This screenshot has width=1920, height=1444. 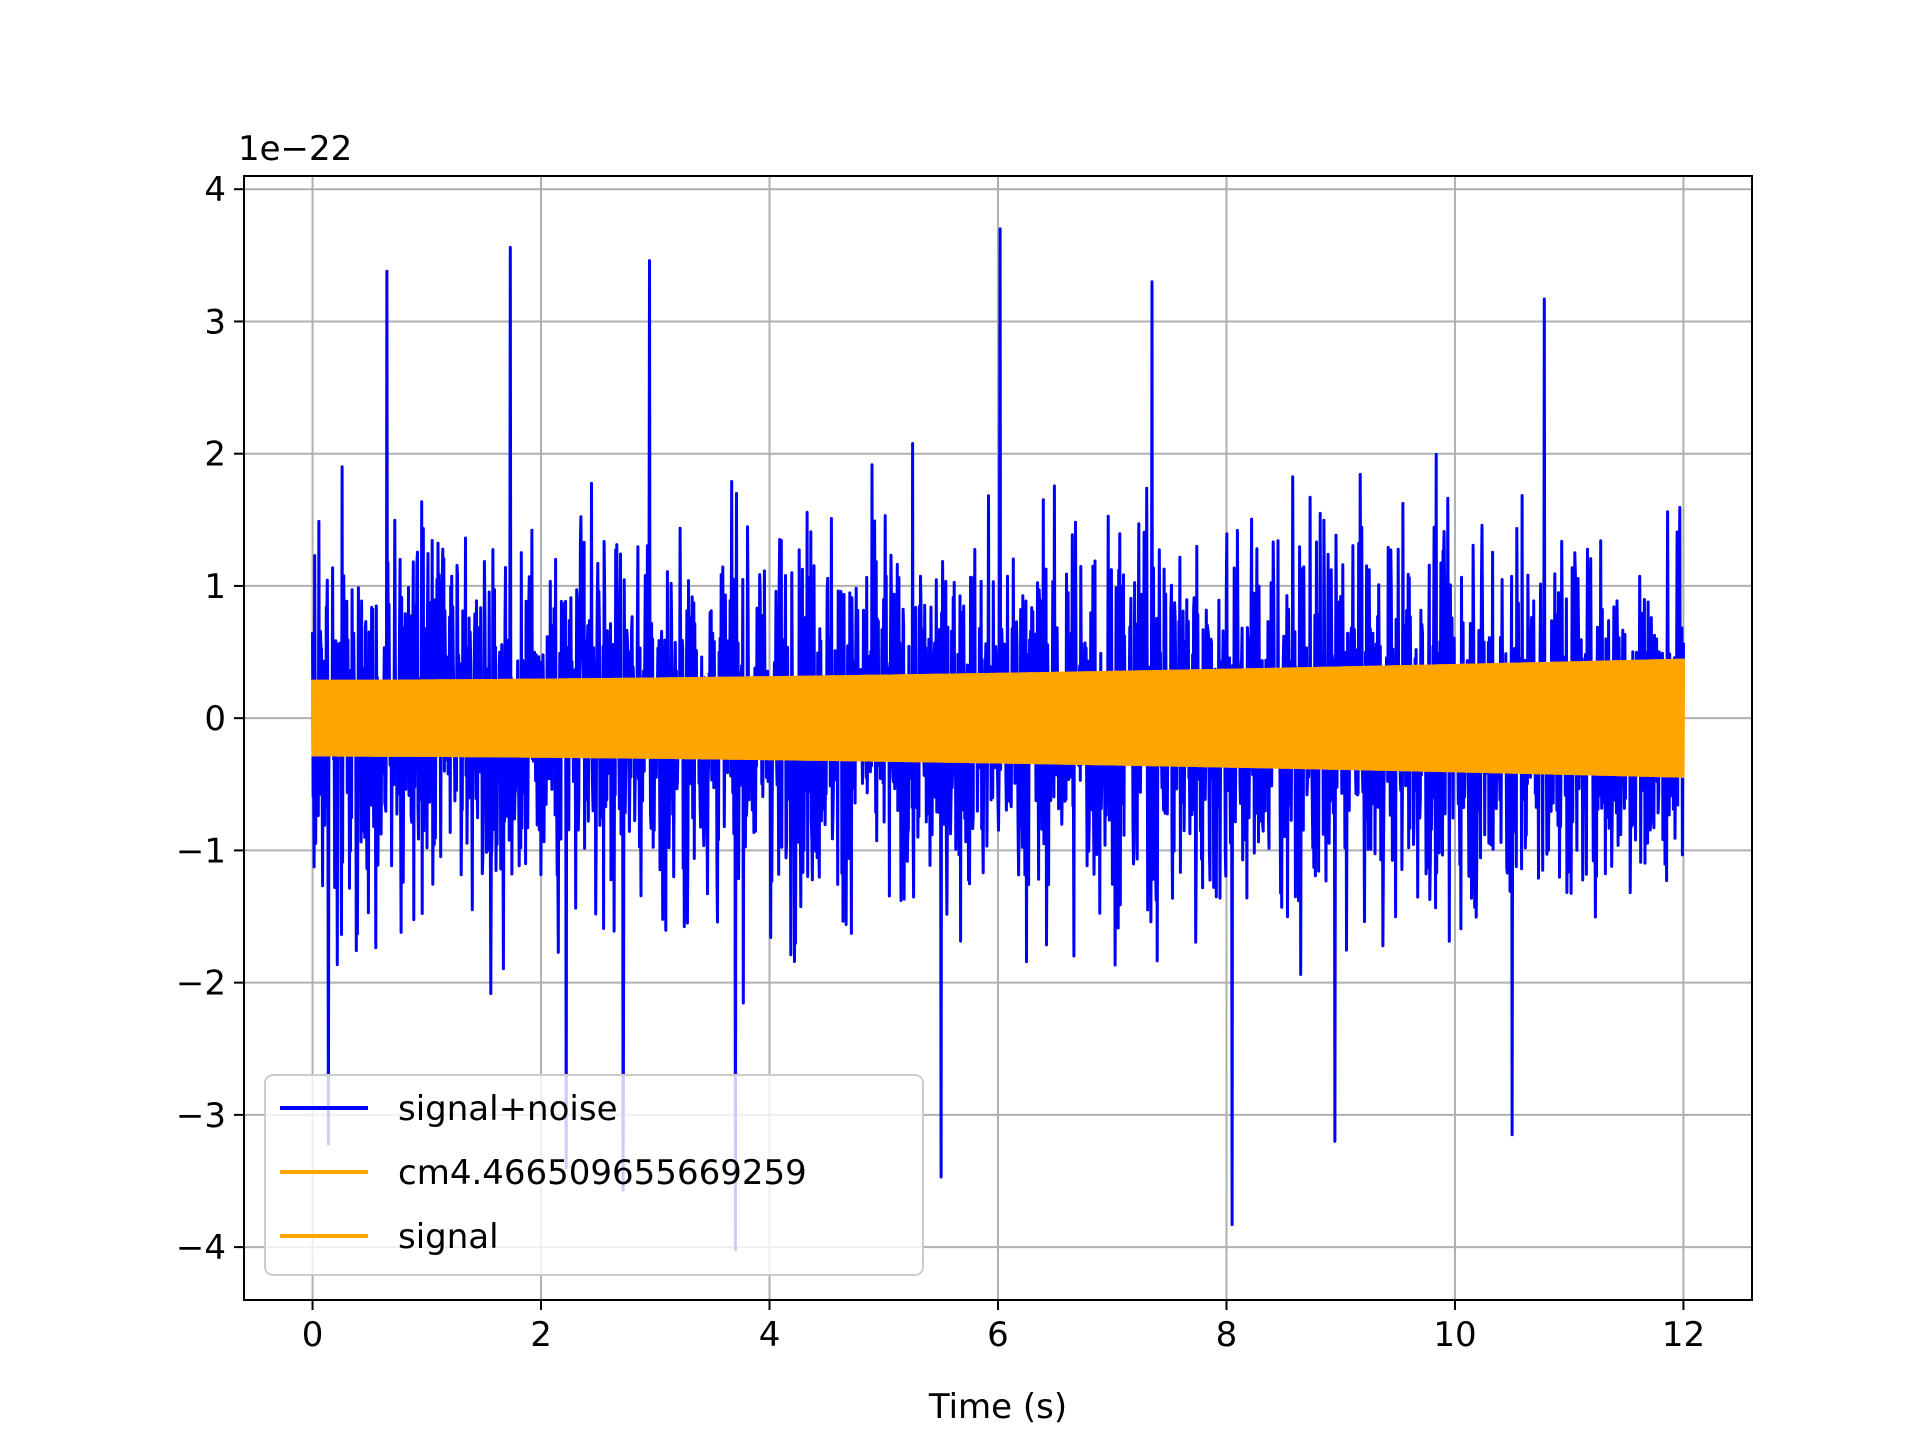 I want to click on x-axis-ticks: 0 2 4 6 8 10 12, so click(x=1003, y=1327).